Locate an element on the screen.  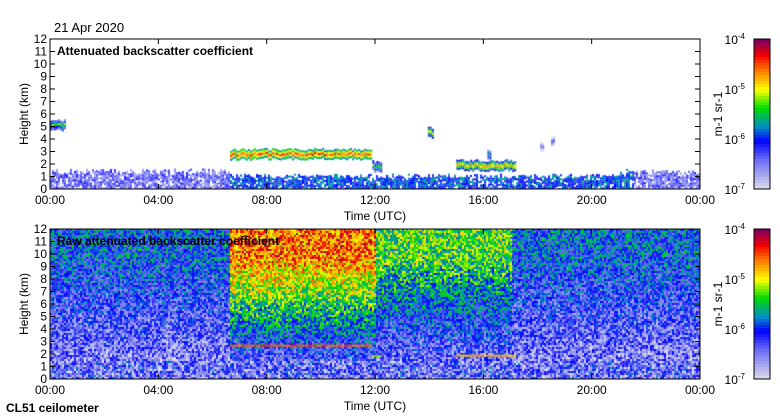
colorbar-unit-label: m-1 sr-1 is located at coordinates (718, 303).